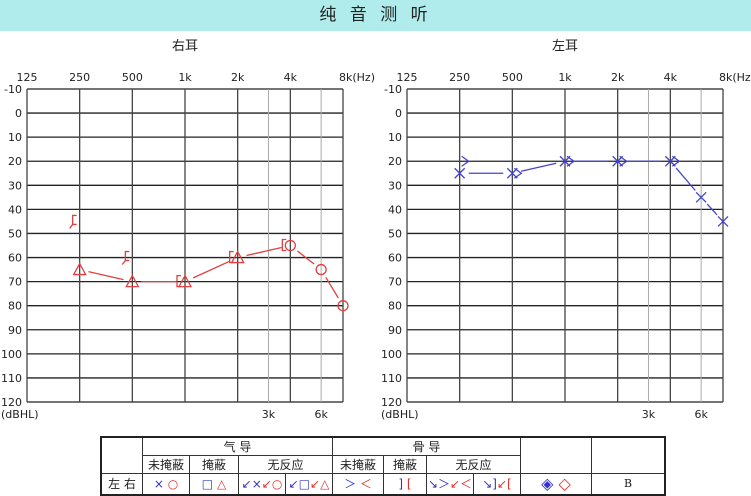 The image size is (751, 496). Describe the element at coordinates (438, 484) in the screenshot. I see `angle-arrow-icon: ↘＞` at that location.